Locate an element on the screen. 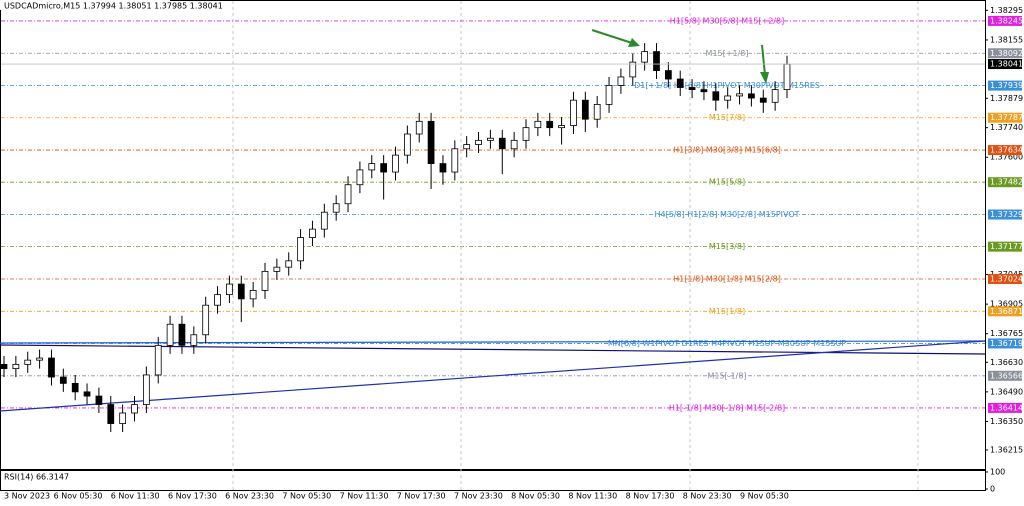 The image size is (1024, 506). x-tick-label: 7 Nov 23:30 is located at coordinates (478, 496).